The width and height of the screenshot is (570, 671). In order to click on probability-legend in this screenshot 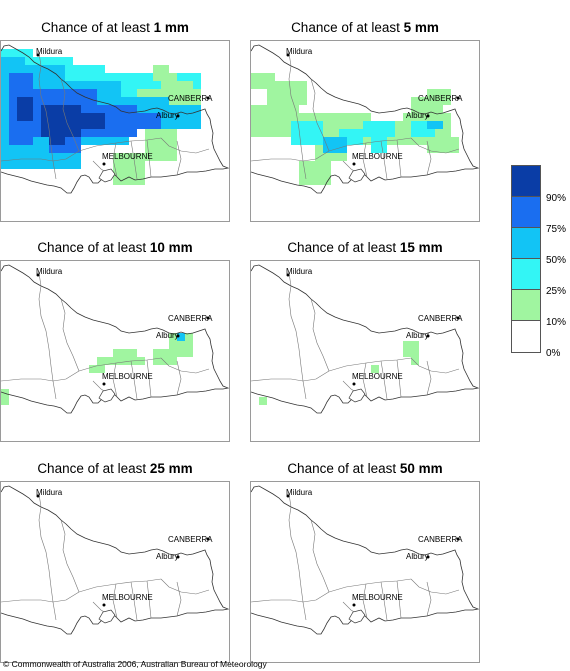, I will do `click(526, 259)`.